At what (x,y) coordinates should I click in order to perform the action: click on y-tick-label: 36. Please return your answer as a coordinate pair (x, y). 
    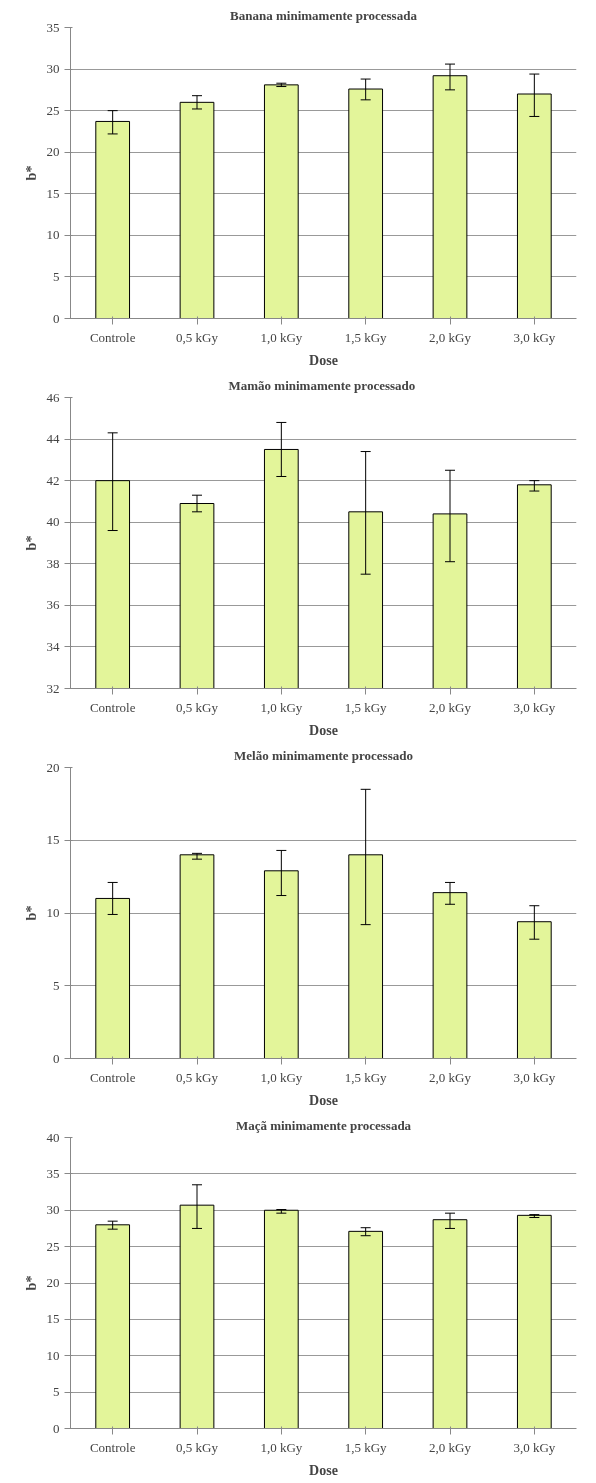
    Looking at the image, I should click on (53, 605).